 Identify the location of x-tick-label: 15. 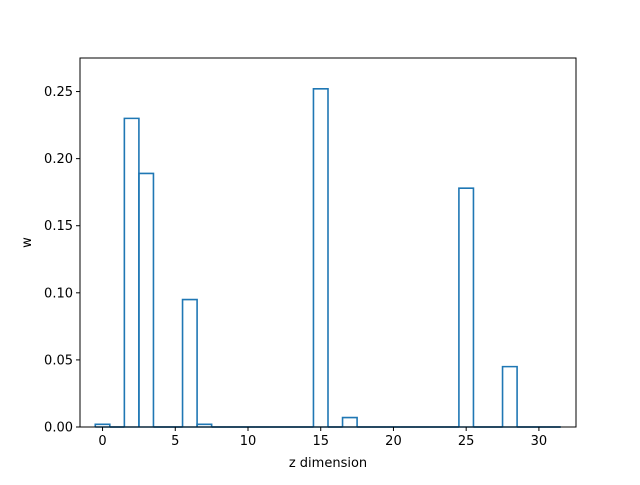
(320, 441).